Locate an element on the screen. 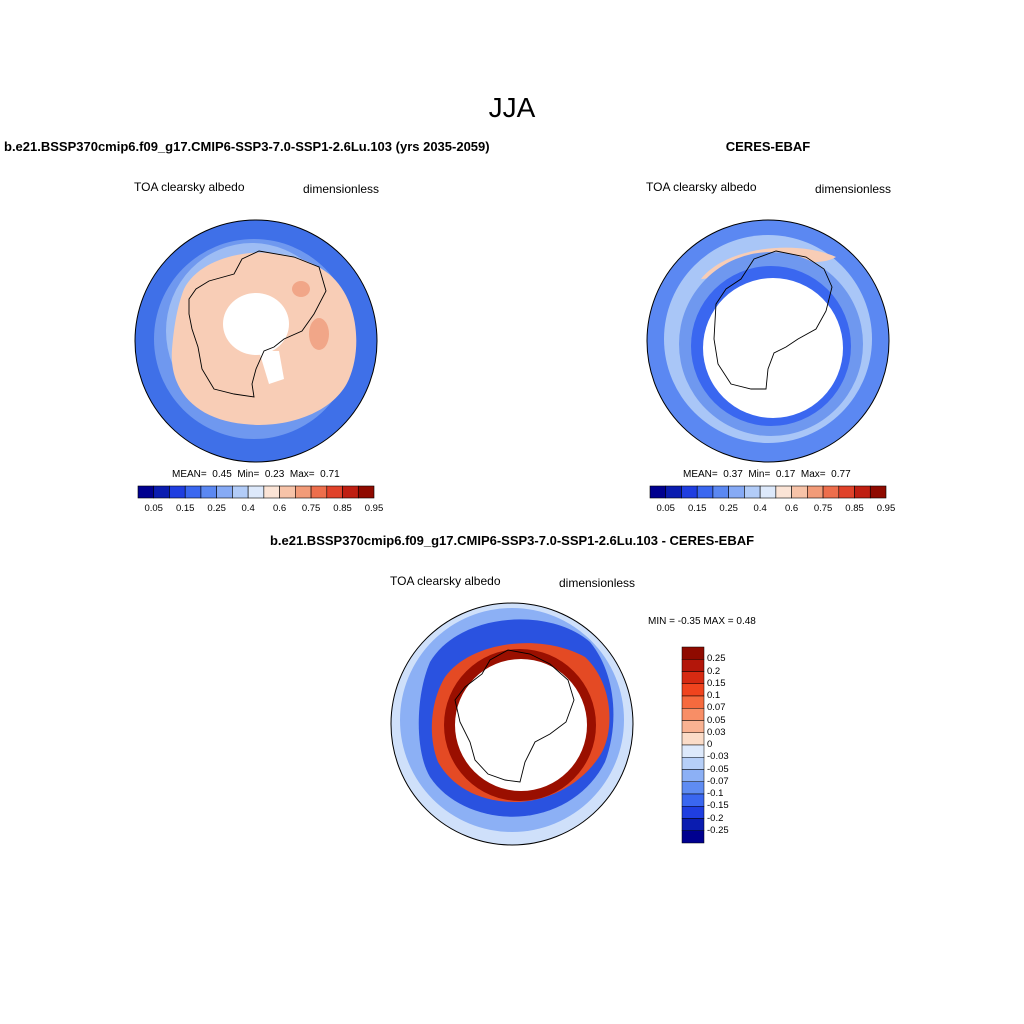  model-missing-polar is located at coordinates (256, 324).